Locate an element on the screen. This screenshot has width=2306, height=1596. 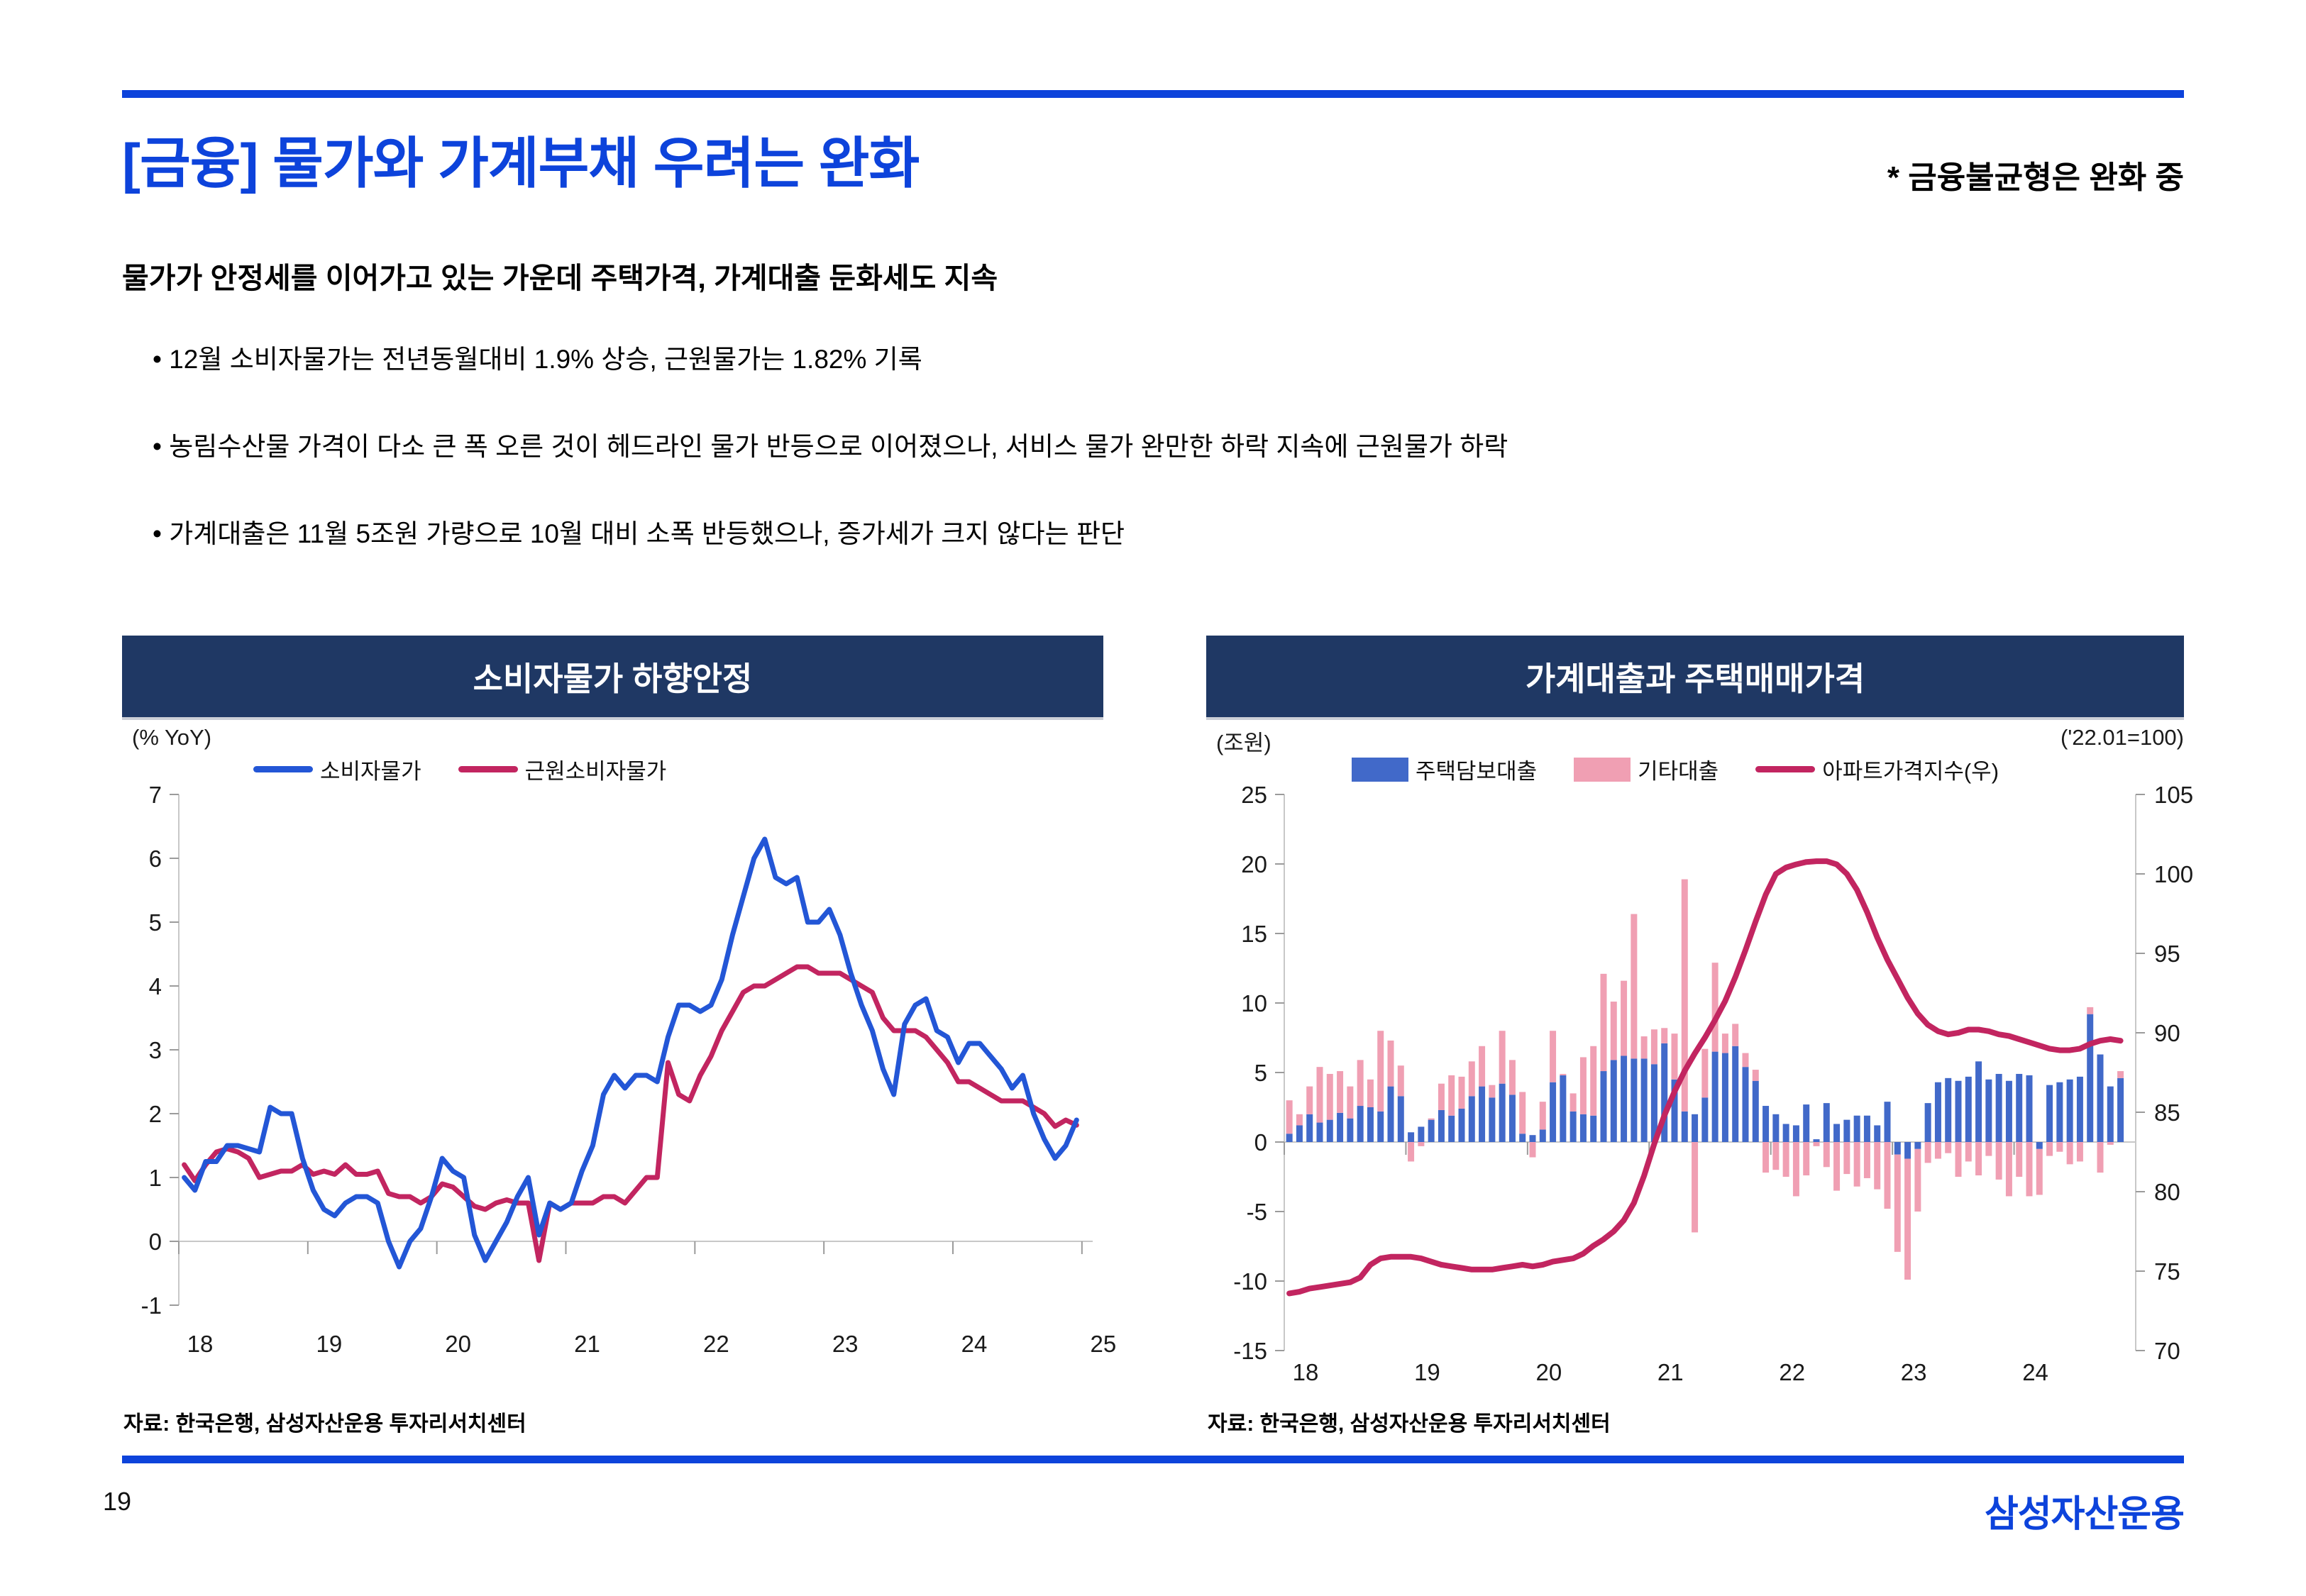
axis-tick-label: -10 is located at coordinates (1250, 1281).